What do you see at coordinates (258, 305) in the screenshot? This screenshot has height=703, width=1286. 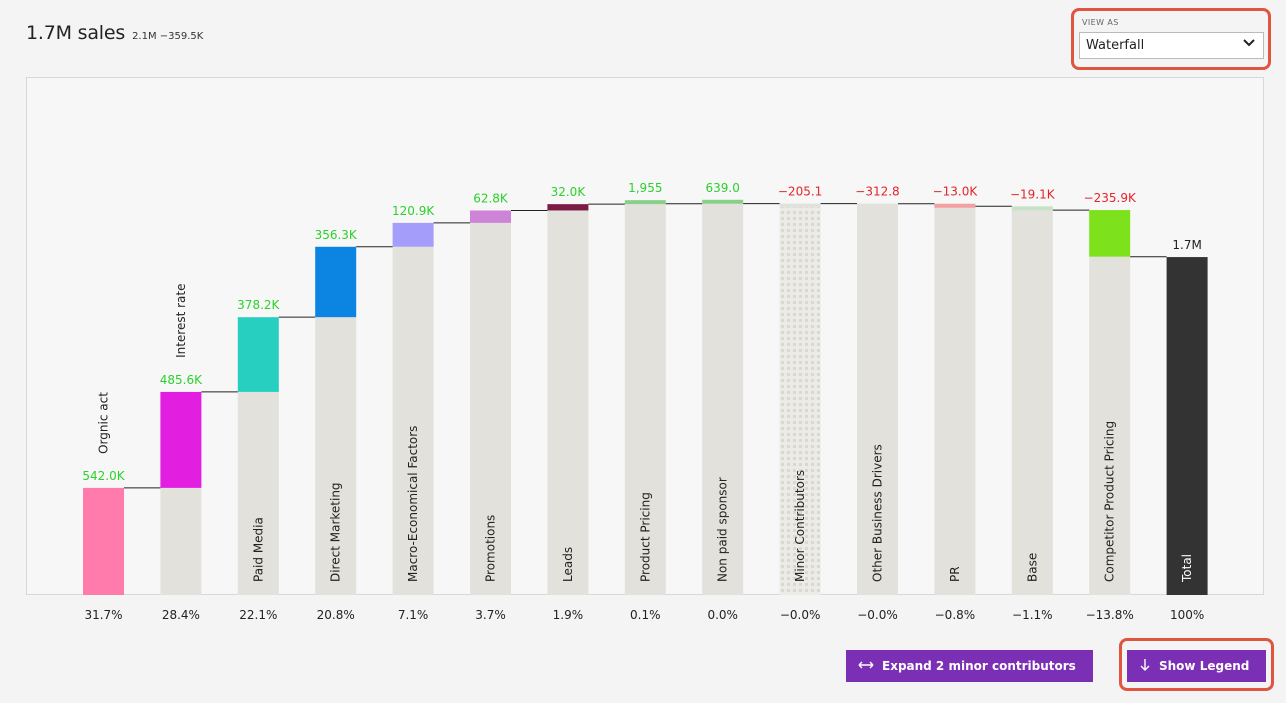 I see `value-label-paid-media: 378.2K` at bounding box center [258, 305].